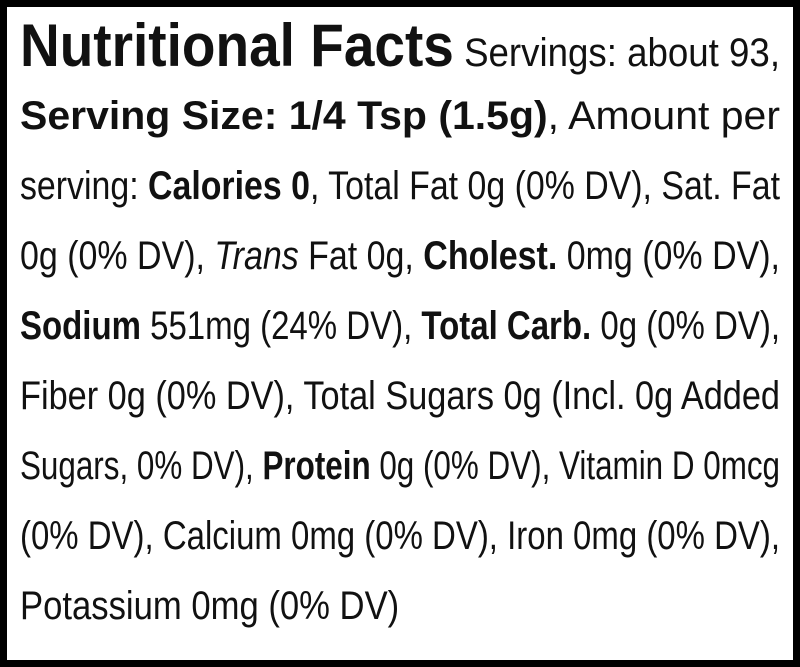  I want to click on text-run: Sugars, 0% DV),, so click(141, 466).